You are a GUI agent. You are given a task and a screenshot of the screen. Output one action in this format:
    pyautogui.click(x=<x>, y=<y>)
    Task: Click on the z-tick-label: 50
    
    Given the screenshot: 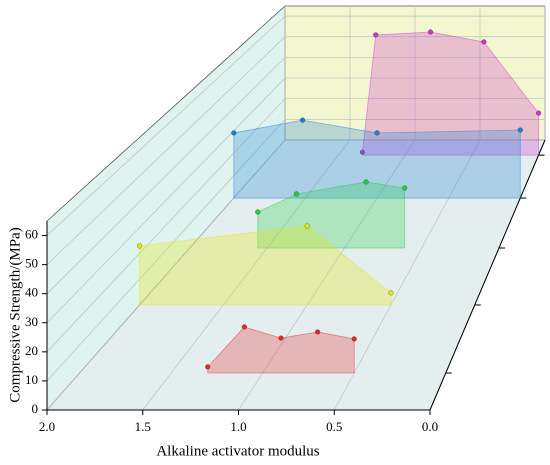 What is the action you would take?
    pyautogui.click(x=31, y=263)
    